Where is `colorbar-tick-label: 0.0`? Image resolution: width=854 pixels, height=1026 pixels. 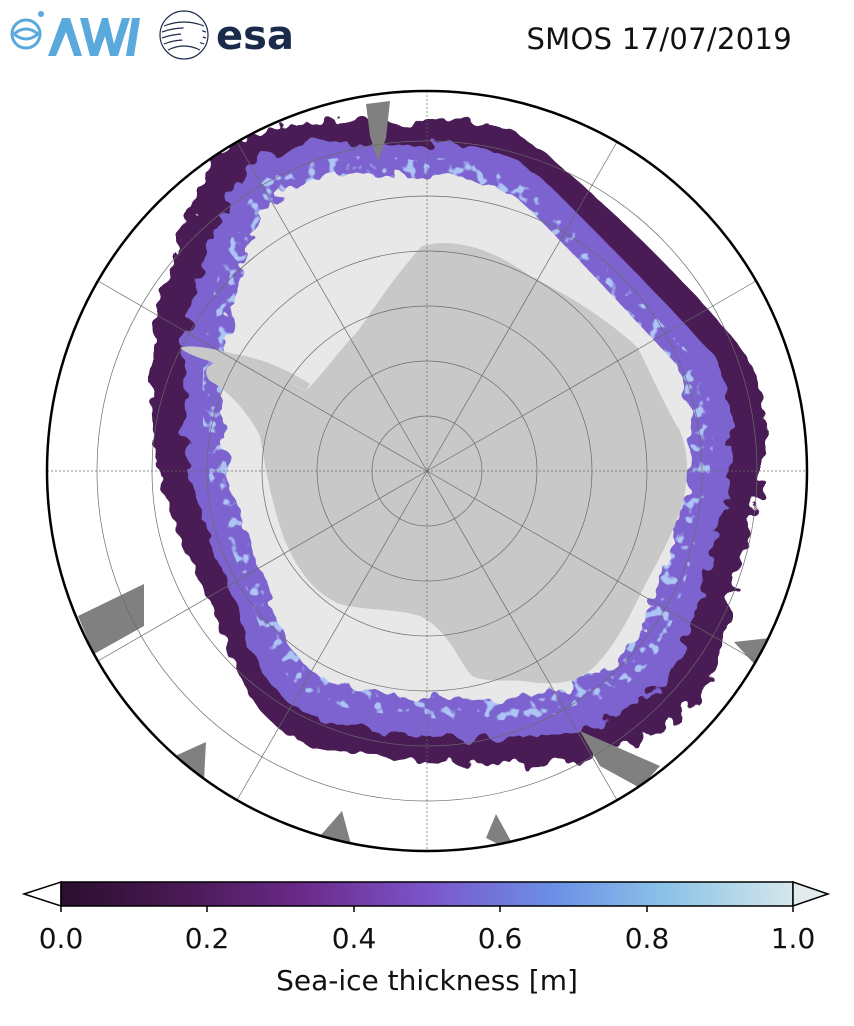
colorbar-tick-label: 0.0 is located at coordinates (61, 938).